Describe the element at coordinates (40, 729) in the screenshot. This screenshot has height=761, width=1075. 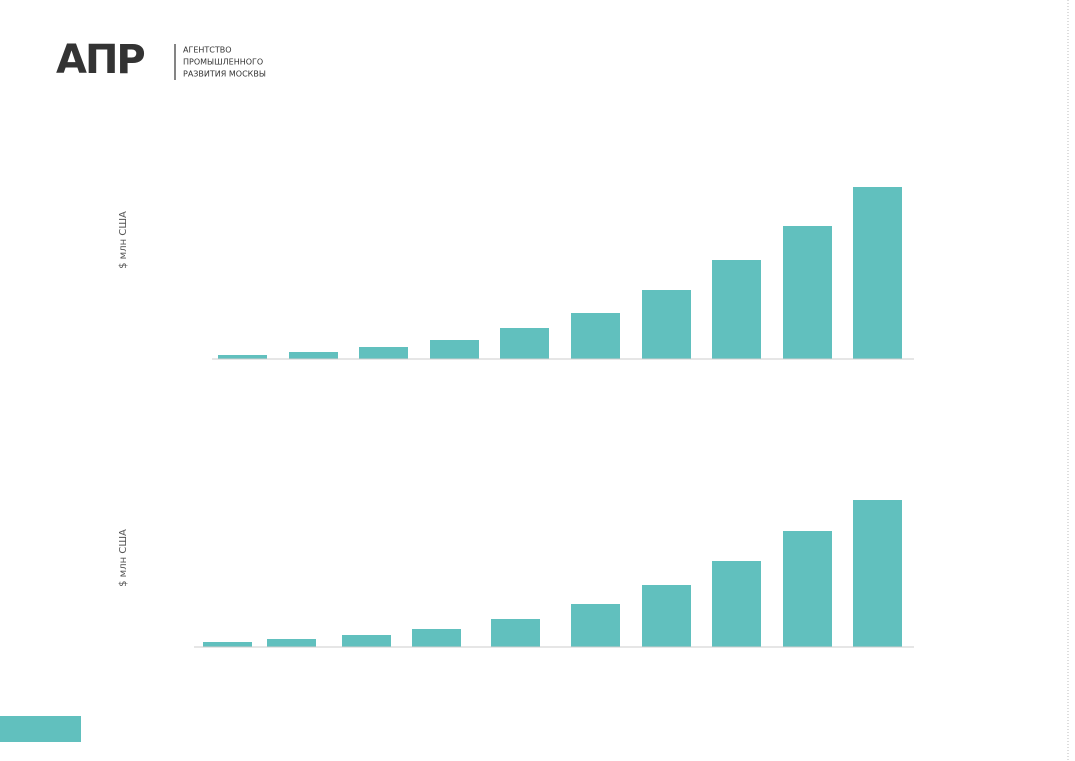
I see `footer-bar` at that location.